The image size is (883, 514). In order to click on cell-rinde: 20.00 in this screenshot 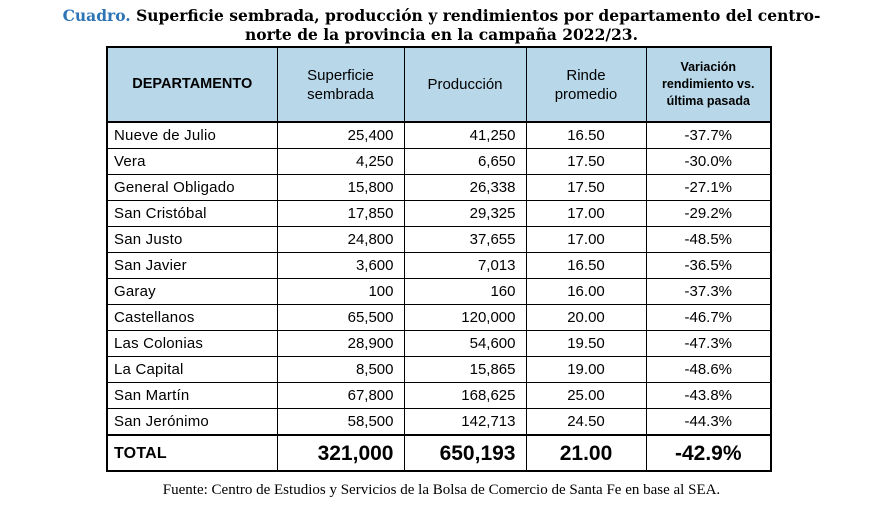, I will do `click(586, 317)`.